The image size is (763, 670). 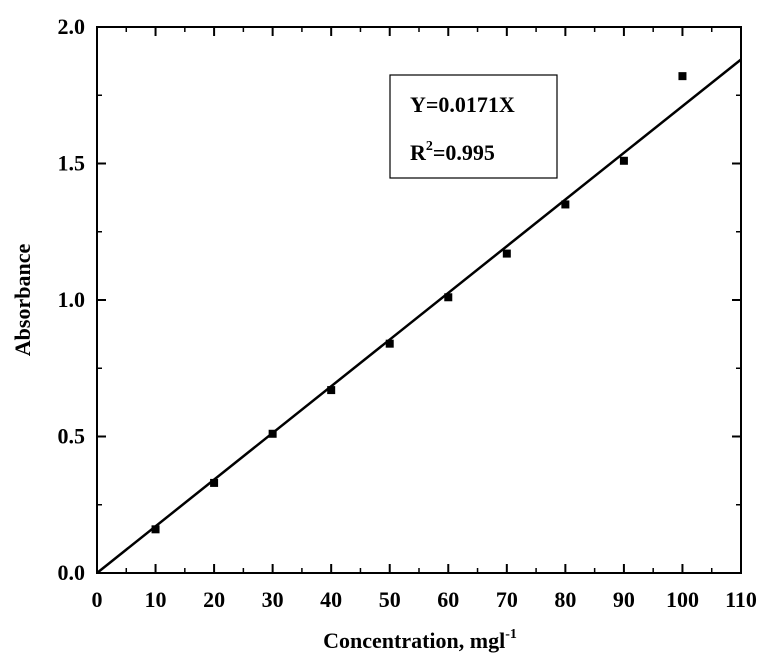 What do you see at coordinates (390, 599) in the screenshot?
I see `x-tick-label: 50` at bounding box center [390, 599].